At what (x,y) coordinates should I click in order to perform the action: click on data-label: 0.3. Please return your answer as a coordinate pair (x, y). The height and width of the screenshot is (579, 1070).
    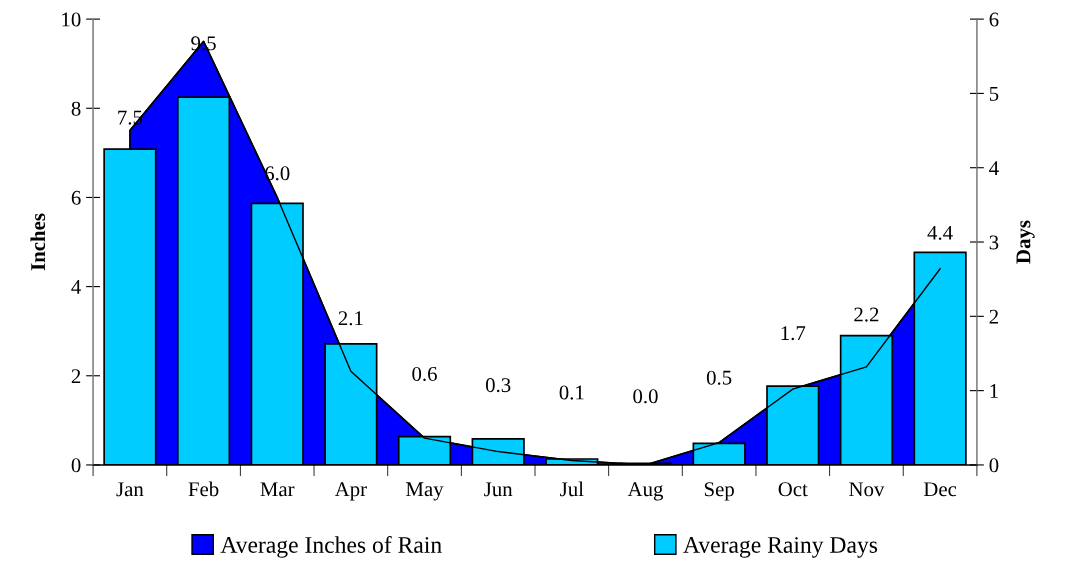
    Looking at the image, I should click on (498, 385).